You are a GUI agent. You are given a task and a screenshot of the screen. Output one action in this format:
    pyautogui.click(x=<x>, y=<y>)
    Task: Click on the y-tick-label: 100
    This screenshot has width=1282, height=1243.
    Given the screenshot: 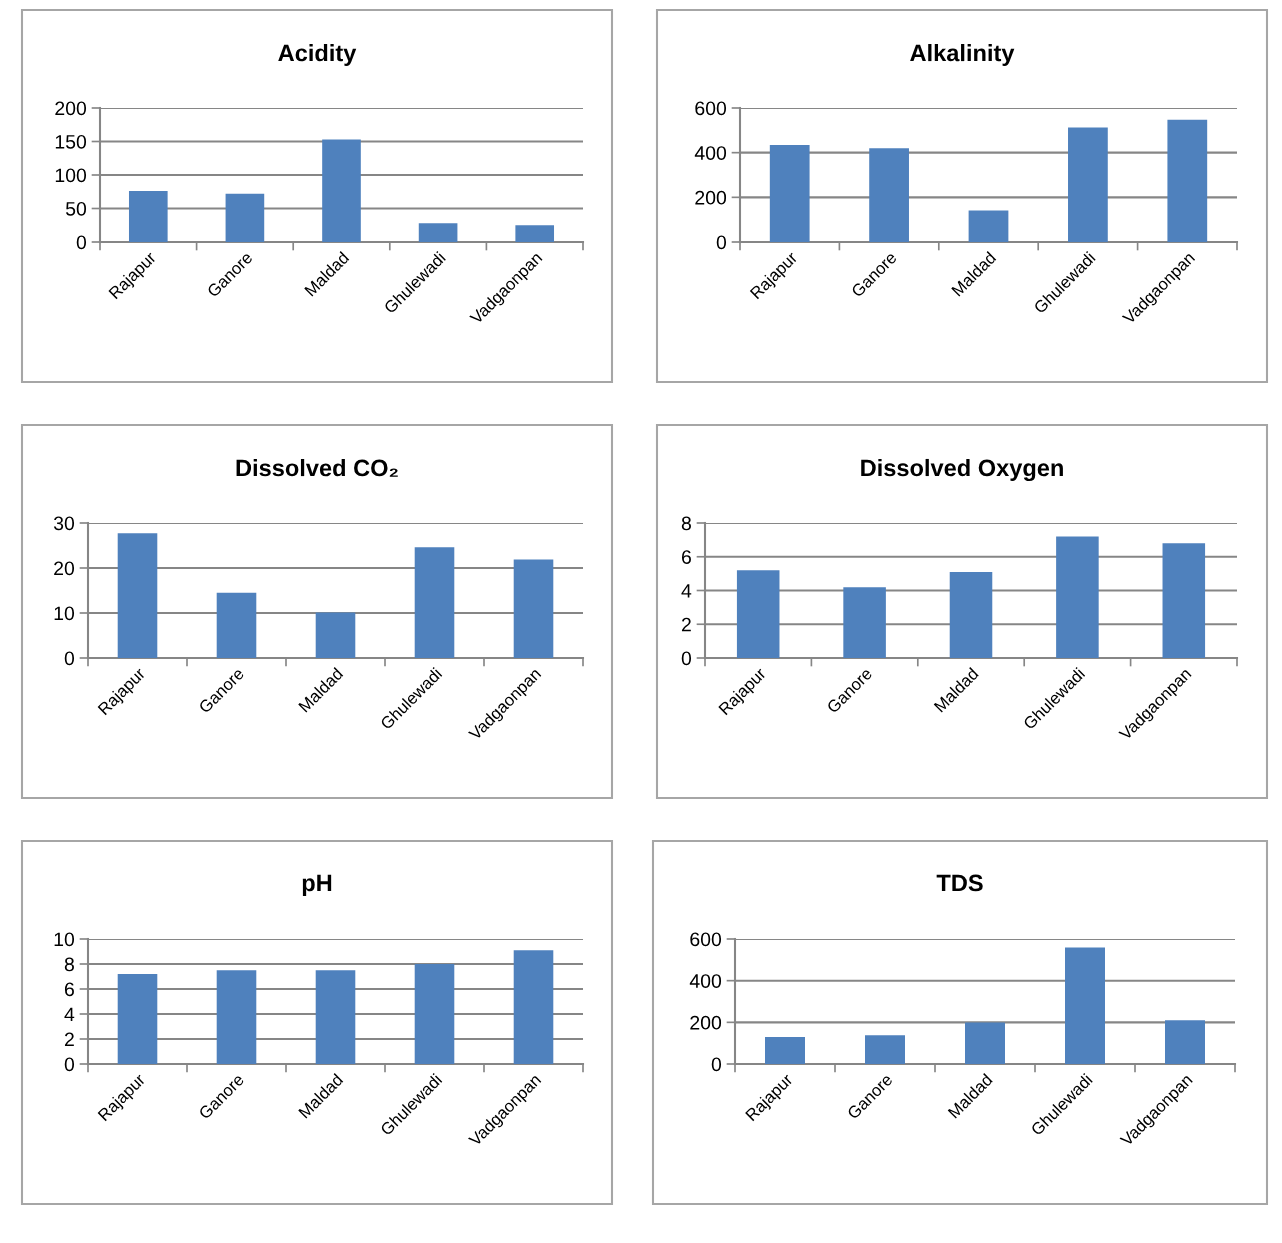 What is the action you would take?
    pyautogui.click(x=71, y=175)
    